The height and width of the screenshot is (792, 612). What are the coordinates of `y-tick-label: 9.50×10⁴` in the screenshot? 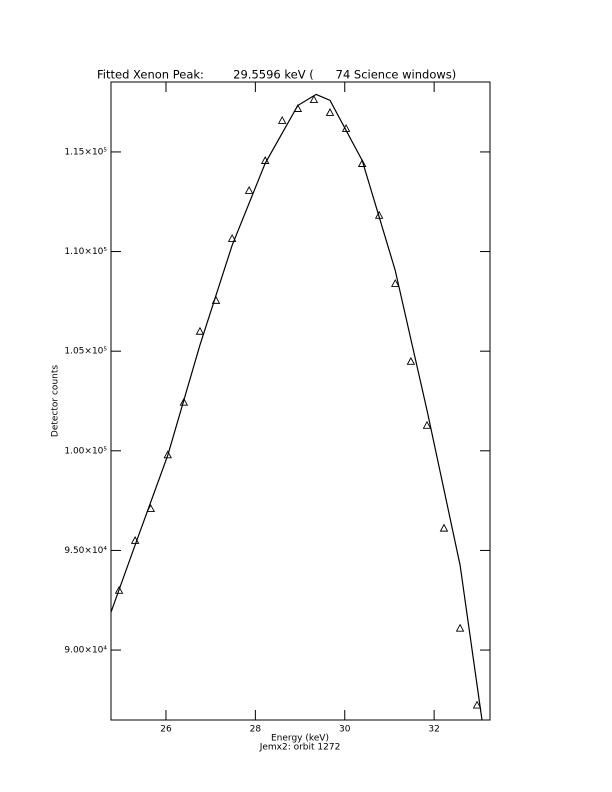 It's located at (85, 551).